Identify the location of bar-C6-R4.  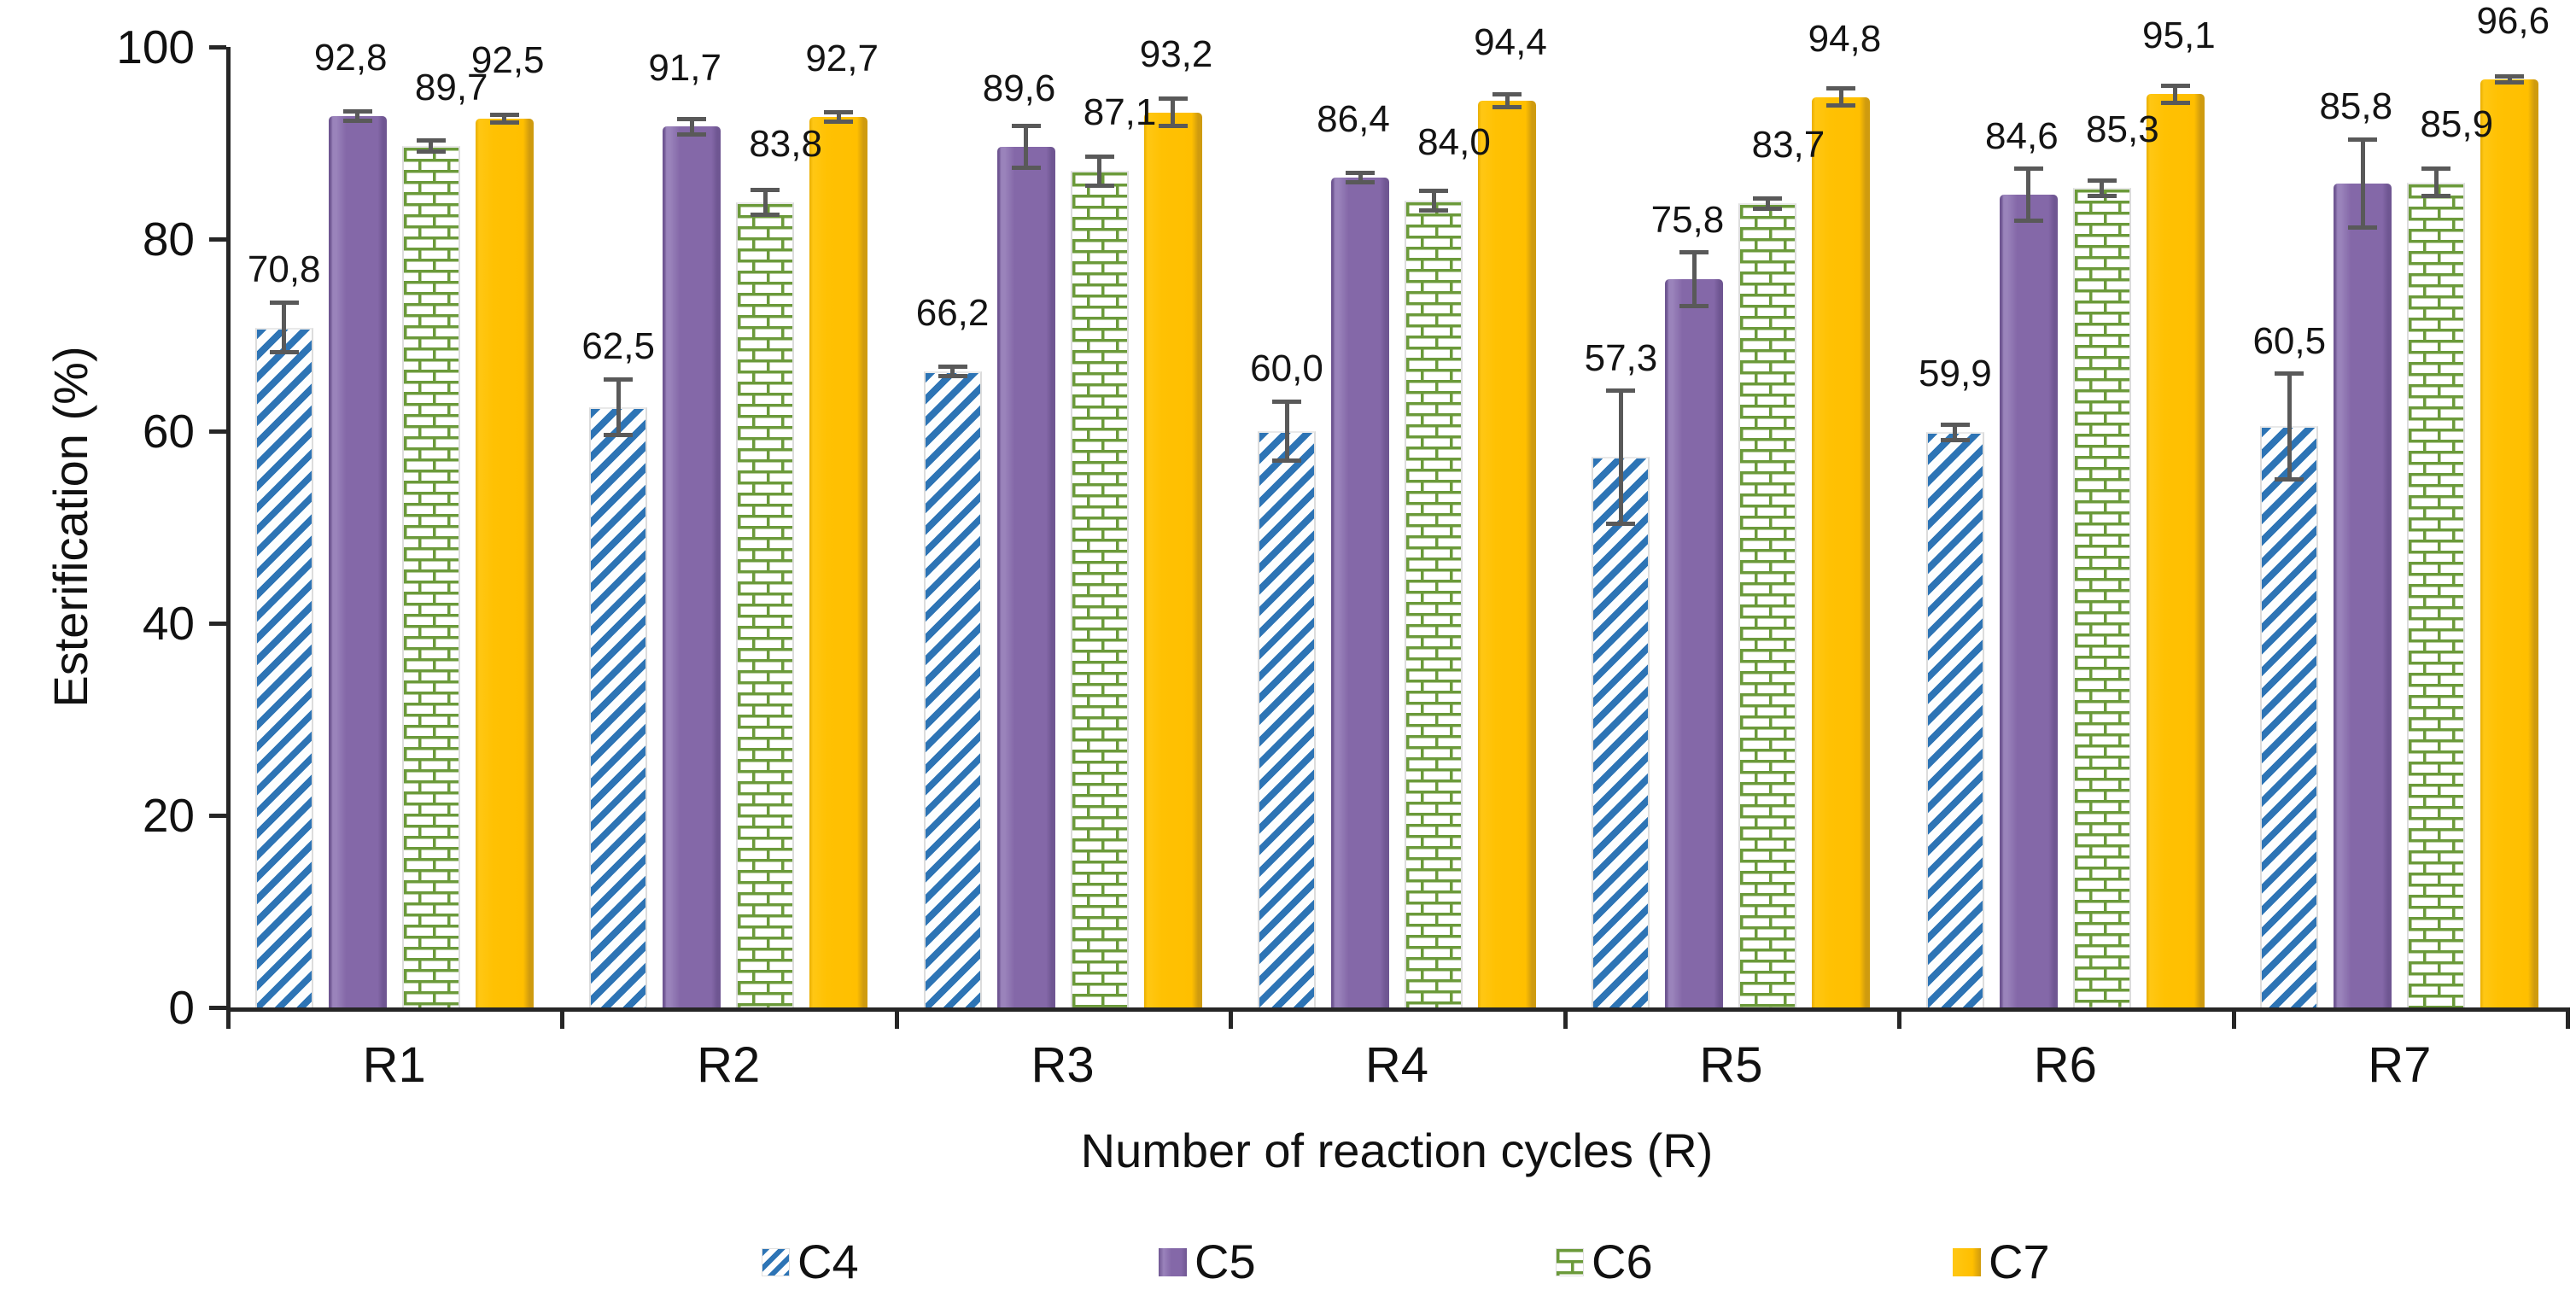
(1434, 604).